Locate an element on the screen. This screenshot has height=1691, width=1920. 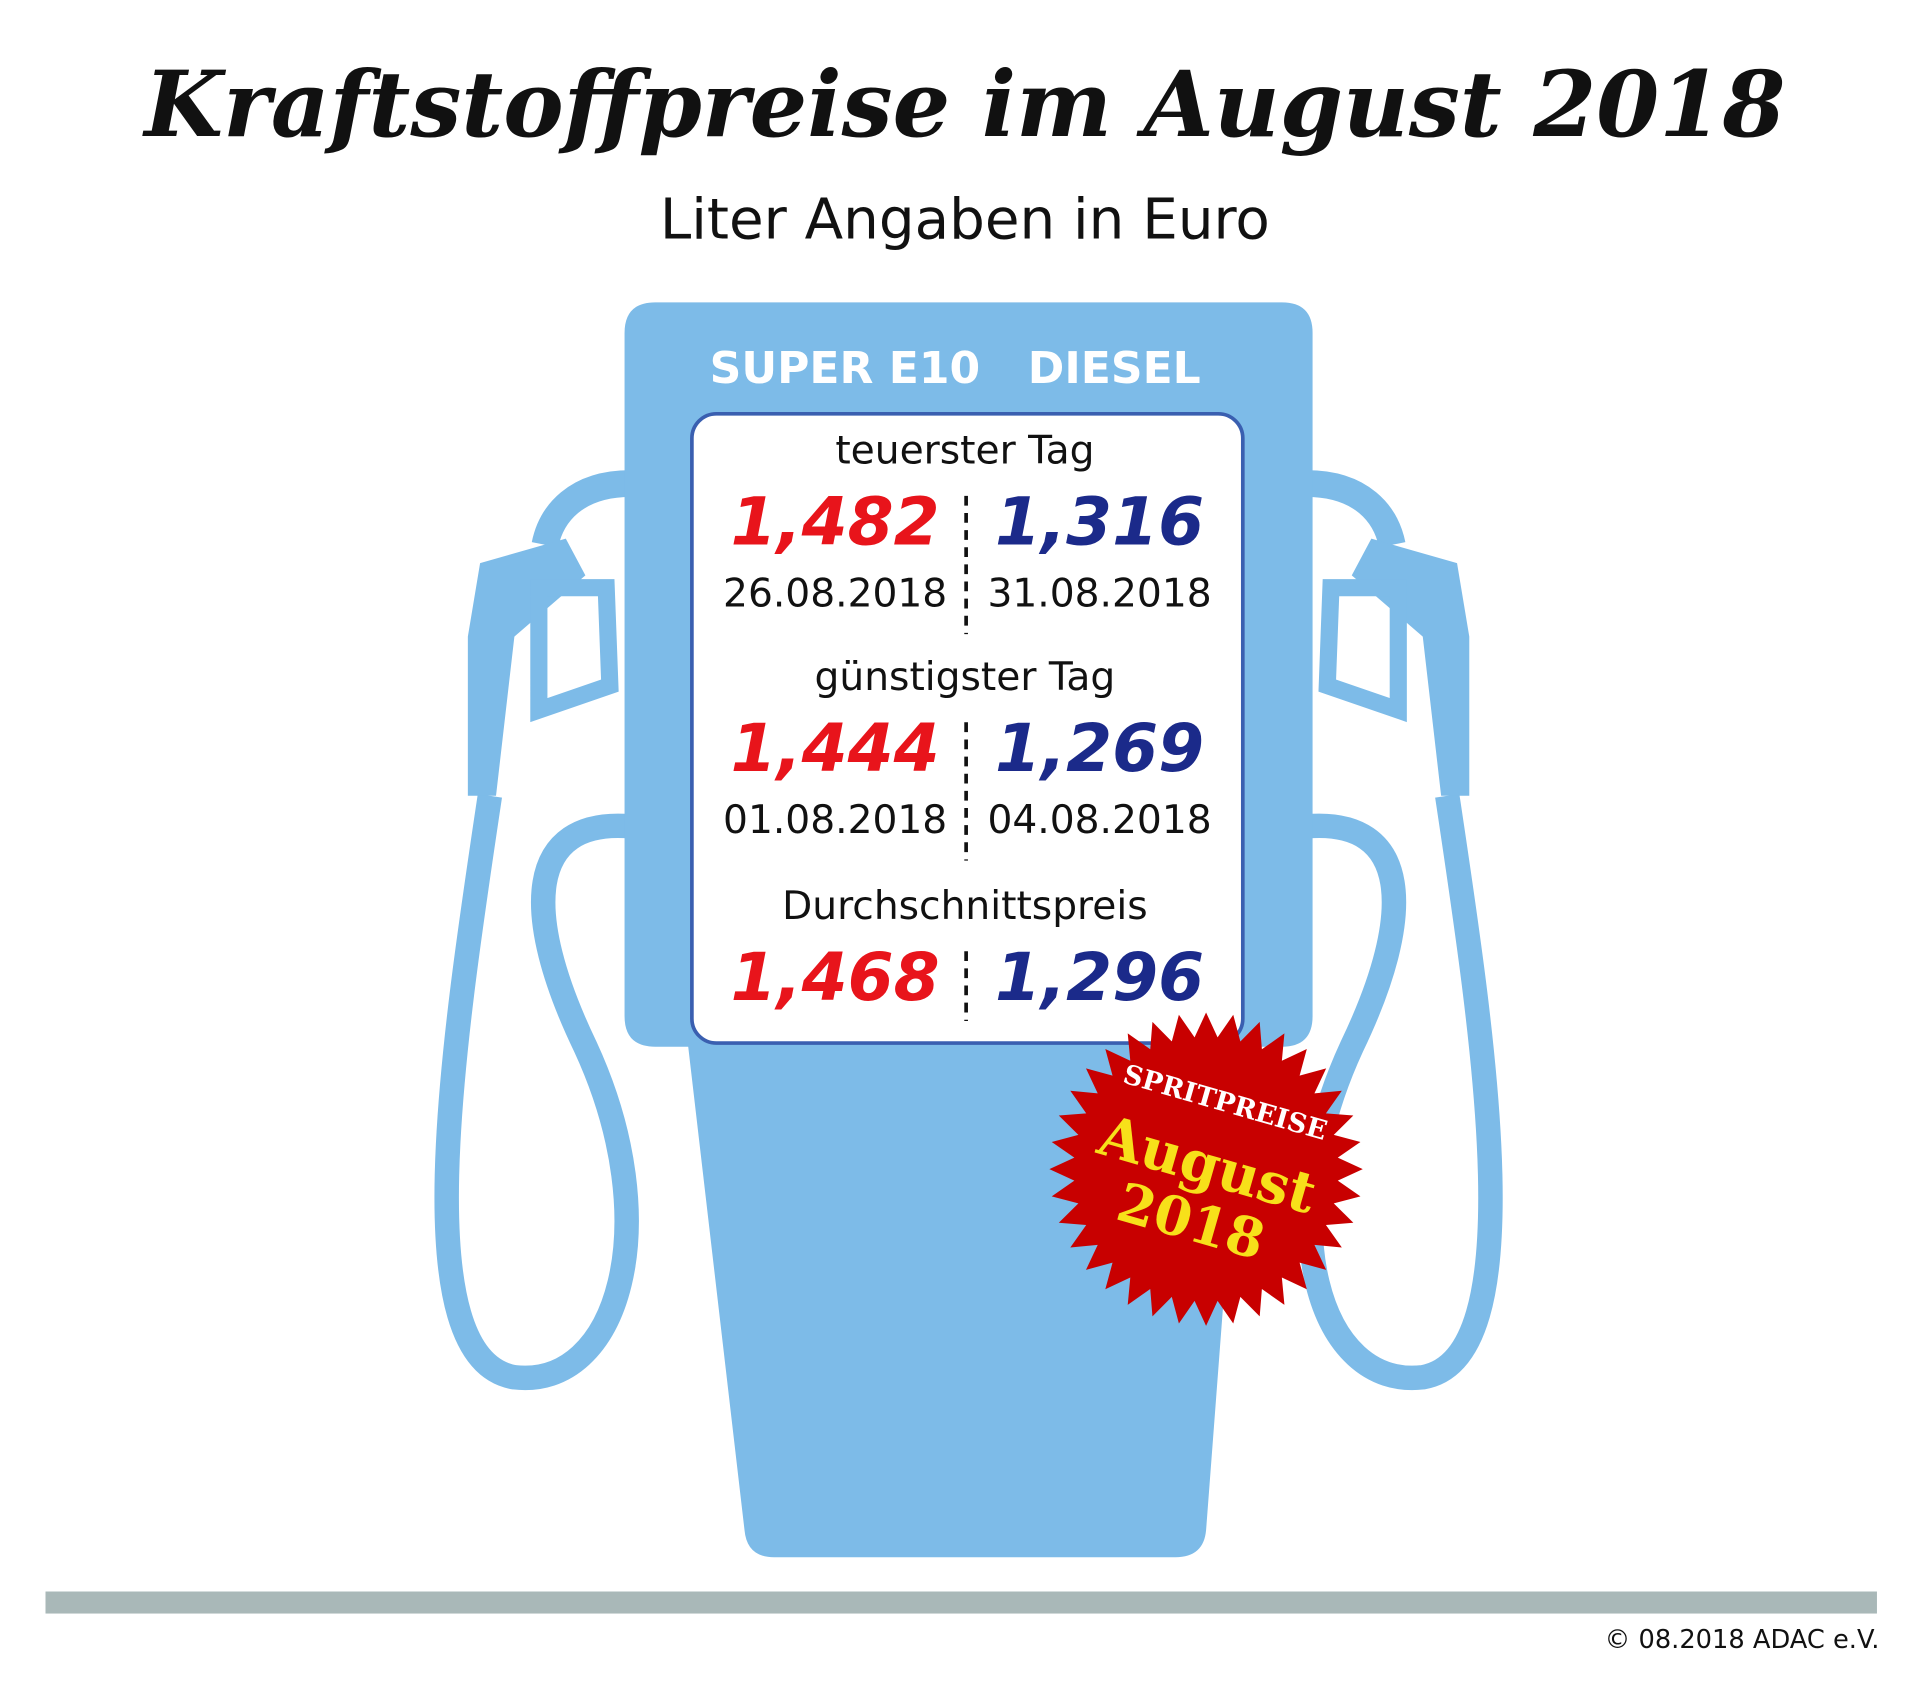
date: 31.08.2018 is located at coordinates (1099, 594).